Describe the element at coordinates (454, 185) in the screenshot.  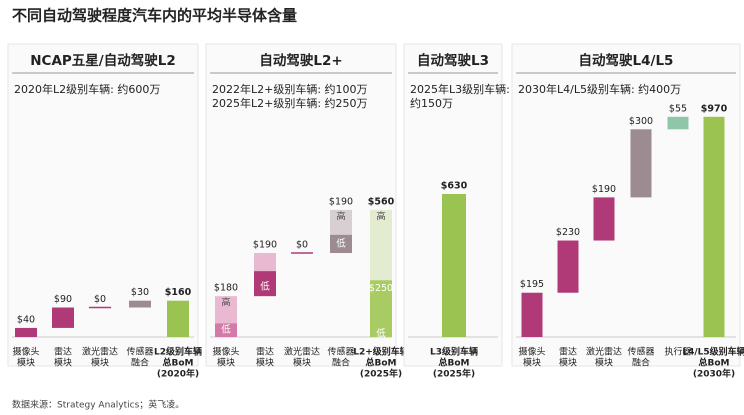
I see `value-label: $630` at that location.